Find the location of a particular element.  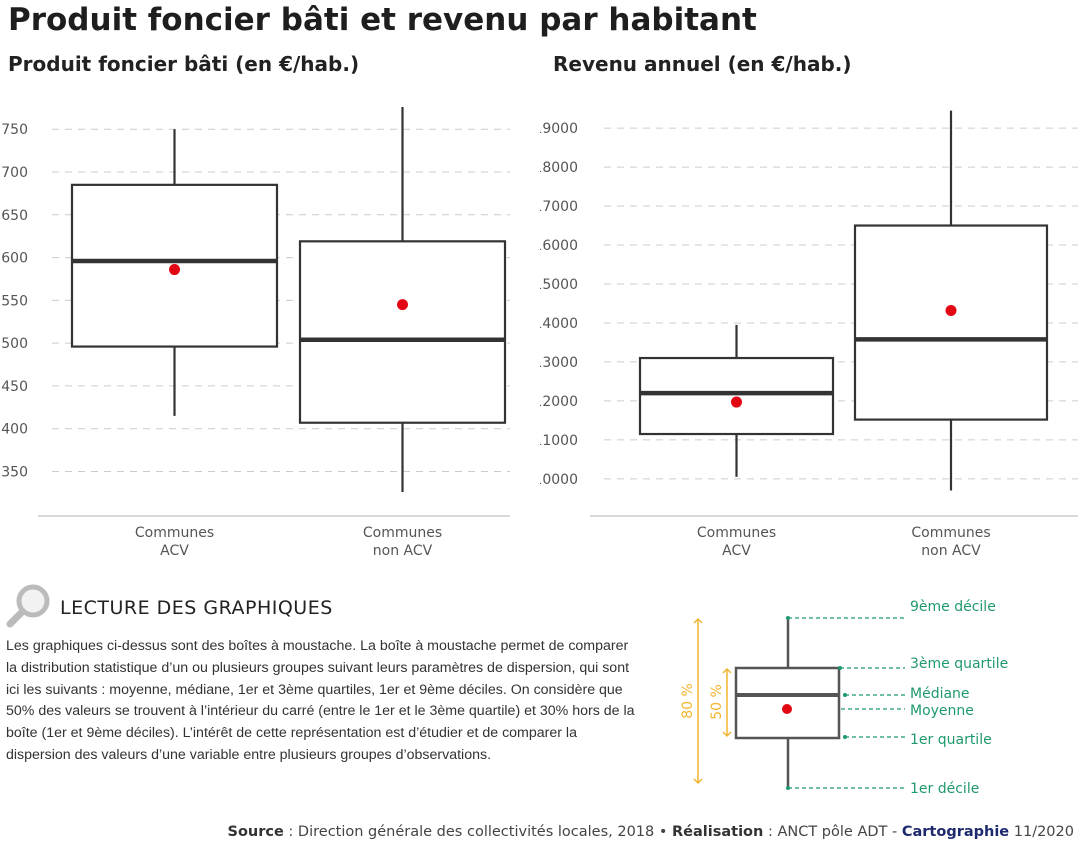

y-tick-label: 700 is located at coordinates (14, 173).